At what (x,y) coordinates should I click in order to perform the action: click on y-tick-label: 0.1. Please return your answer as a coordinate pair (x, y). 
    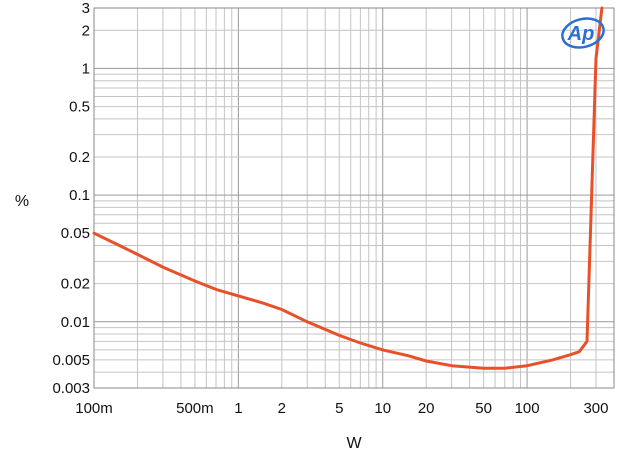
    Looking at the image, I should click on (79, 195).